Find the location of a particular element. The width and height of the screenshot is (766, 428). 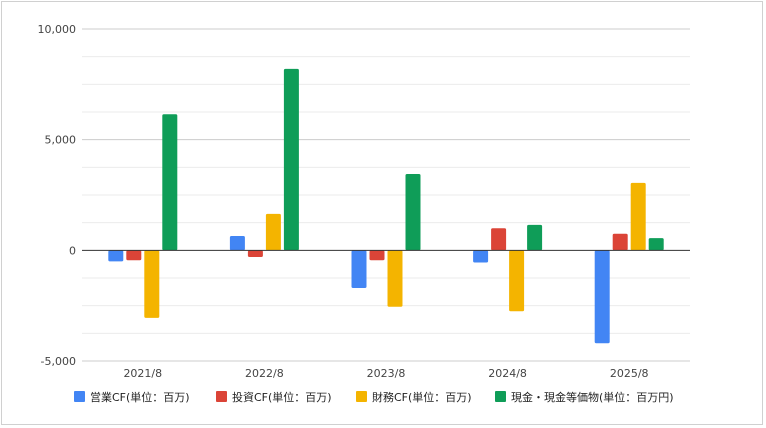

legend-item: 営業CF(単位：百万) is located at coordinates (132, 397).